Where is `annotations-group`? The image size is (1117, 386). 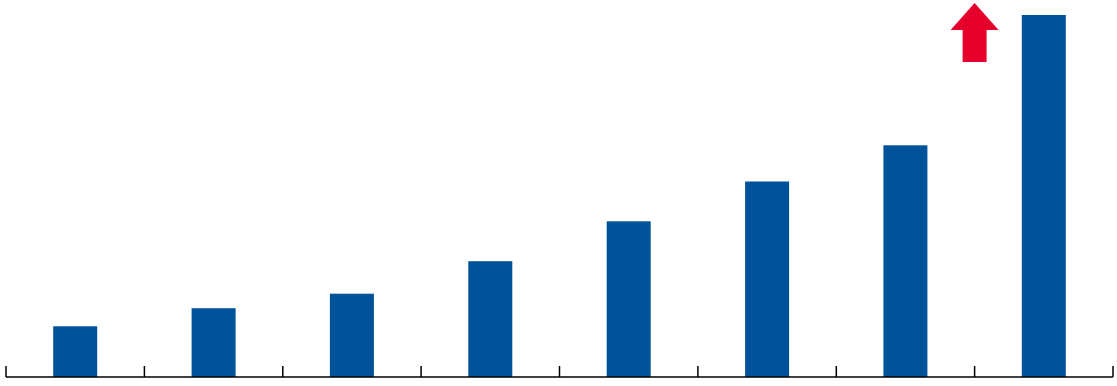
annotations-group is located at coordinates (974, 32).